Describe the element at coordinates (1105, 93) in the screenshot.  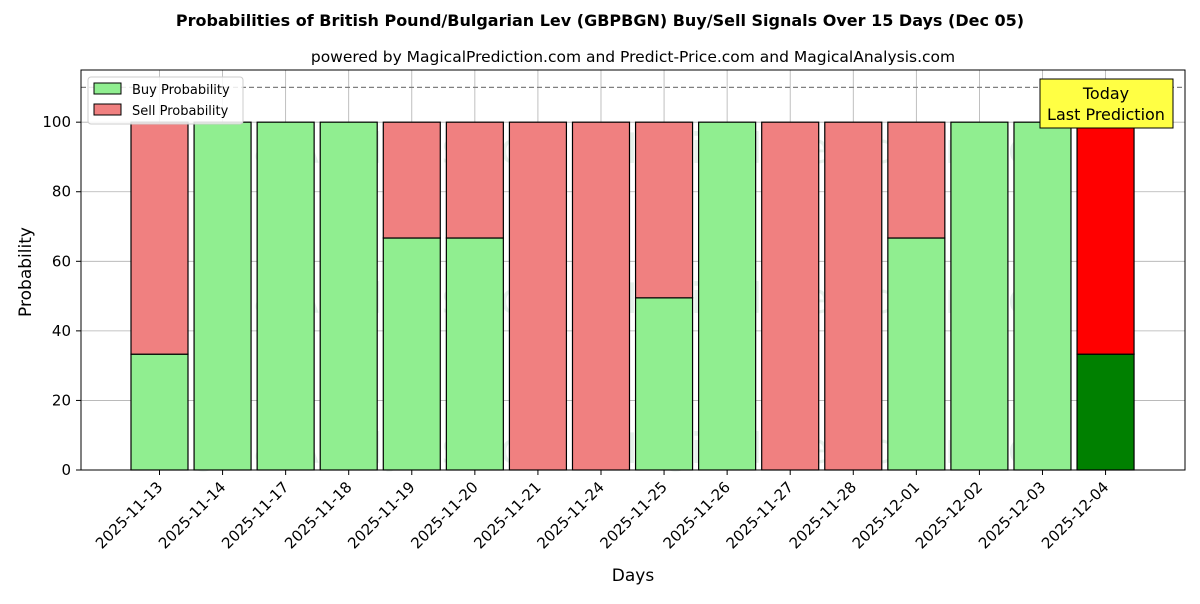
I see `annotation-line-1: Today` at that location.